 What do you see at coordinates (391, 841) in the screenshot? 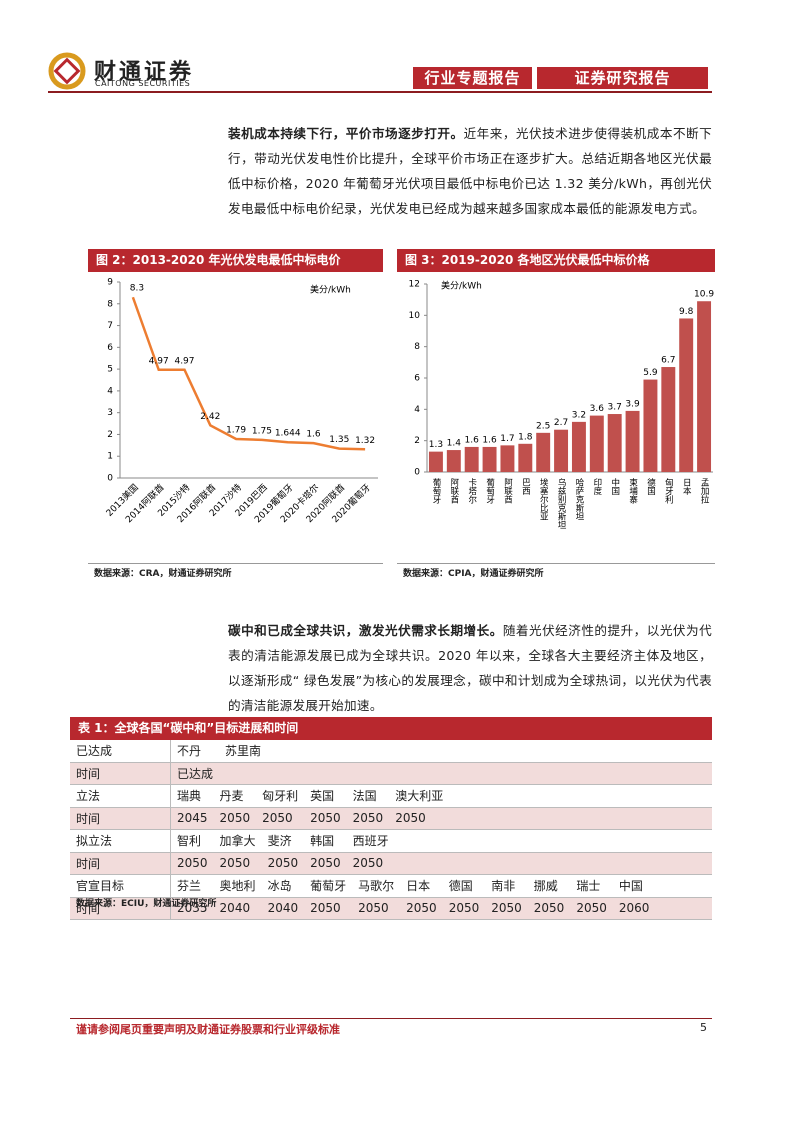
I see `table-row: 拟立法 智利 加拿大 斐济 韩国 西班牙` at bounding box center [391, 841].